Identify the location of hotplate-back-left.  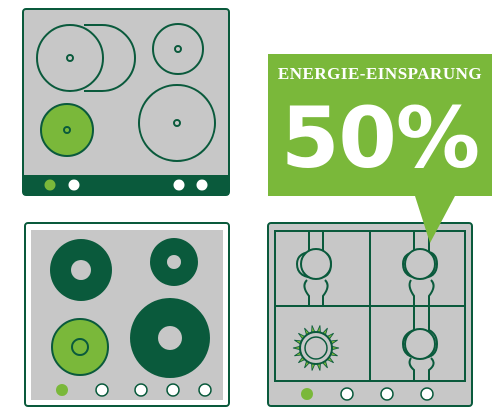
(81, 270).